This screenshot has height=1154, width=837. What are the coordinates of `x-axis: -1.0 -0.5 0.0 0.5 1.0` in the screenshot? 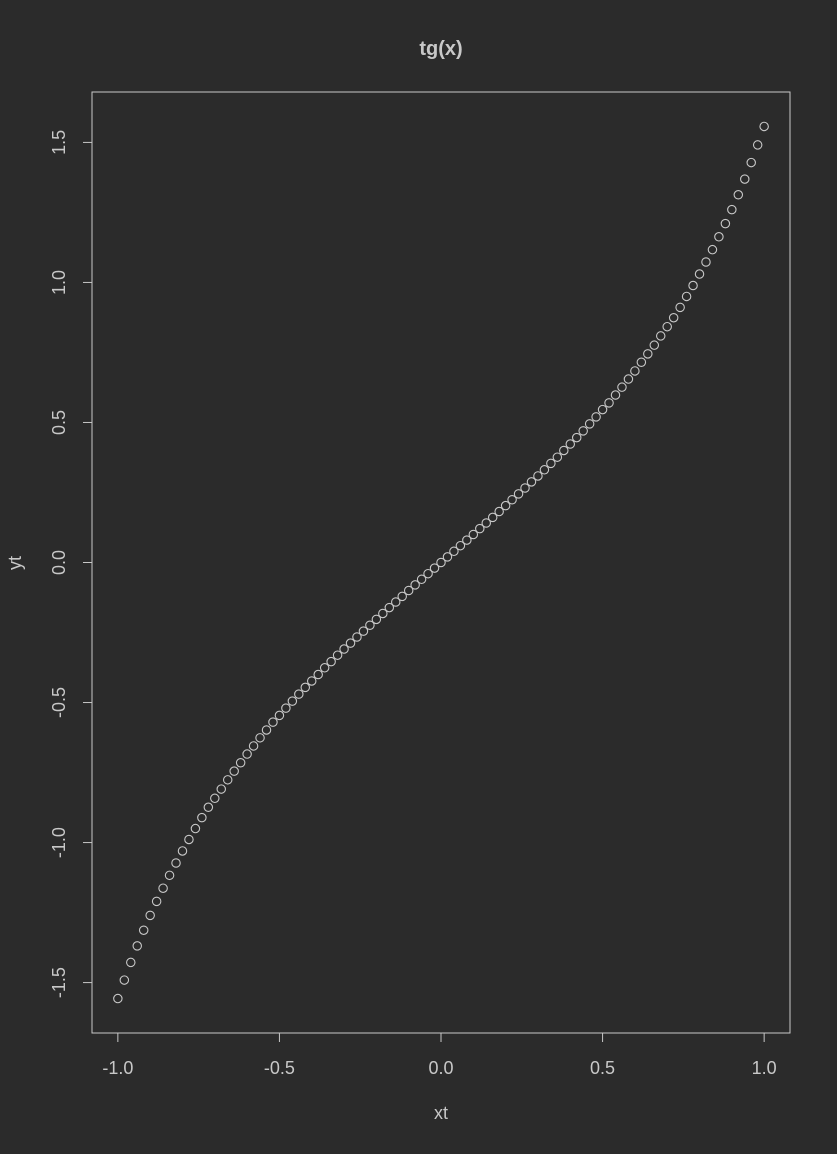 It's located at (439, 1055).